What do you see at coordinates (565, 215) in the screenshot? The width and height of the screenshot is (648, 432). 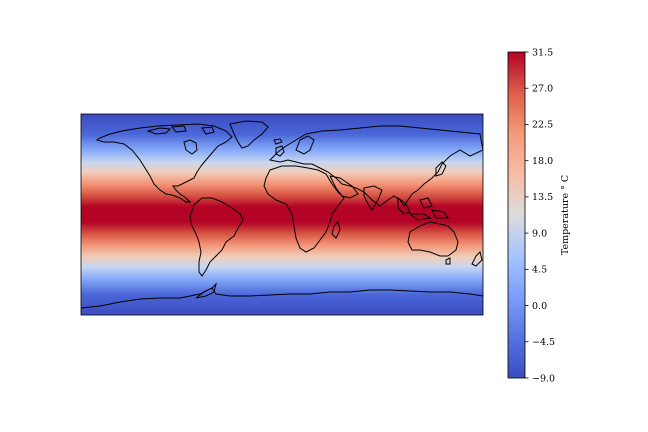 I see `colorbar-label: Temperature ° C` at bounding box center [565, 215].